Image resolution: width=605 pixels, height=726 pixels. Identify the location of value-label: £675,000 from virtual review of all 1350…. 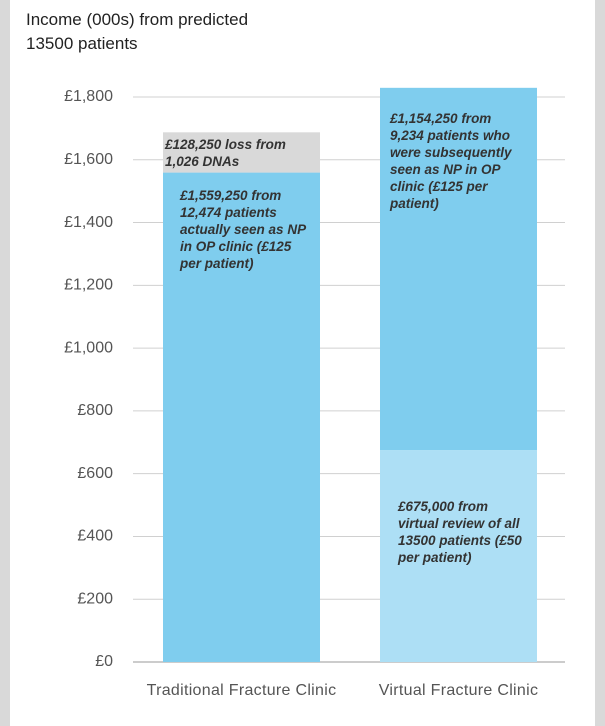
(460, 532).